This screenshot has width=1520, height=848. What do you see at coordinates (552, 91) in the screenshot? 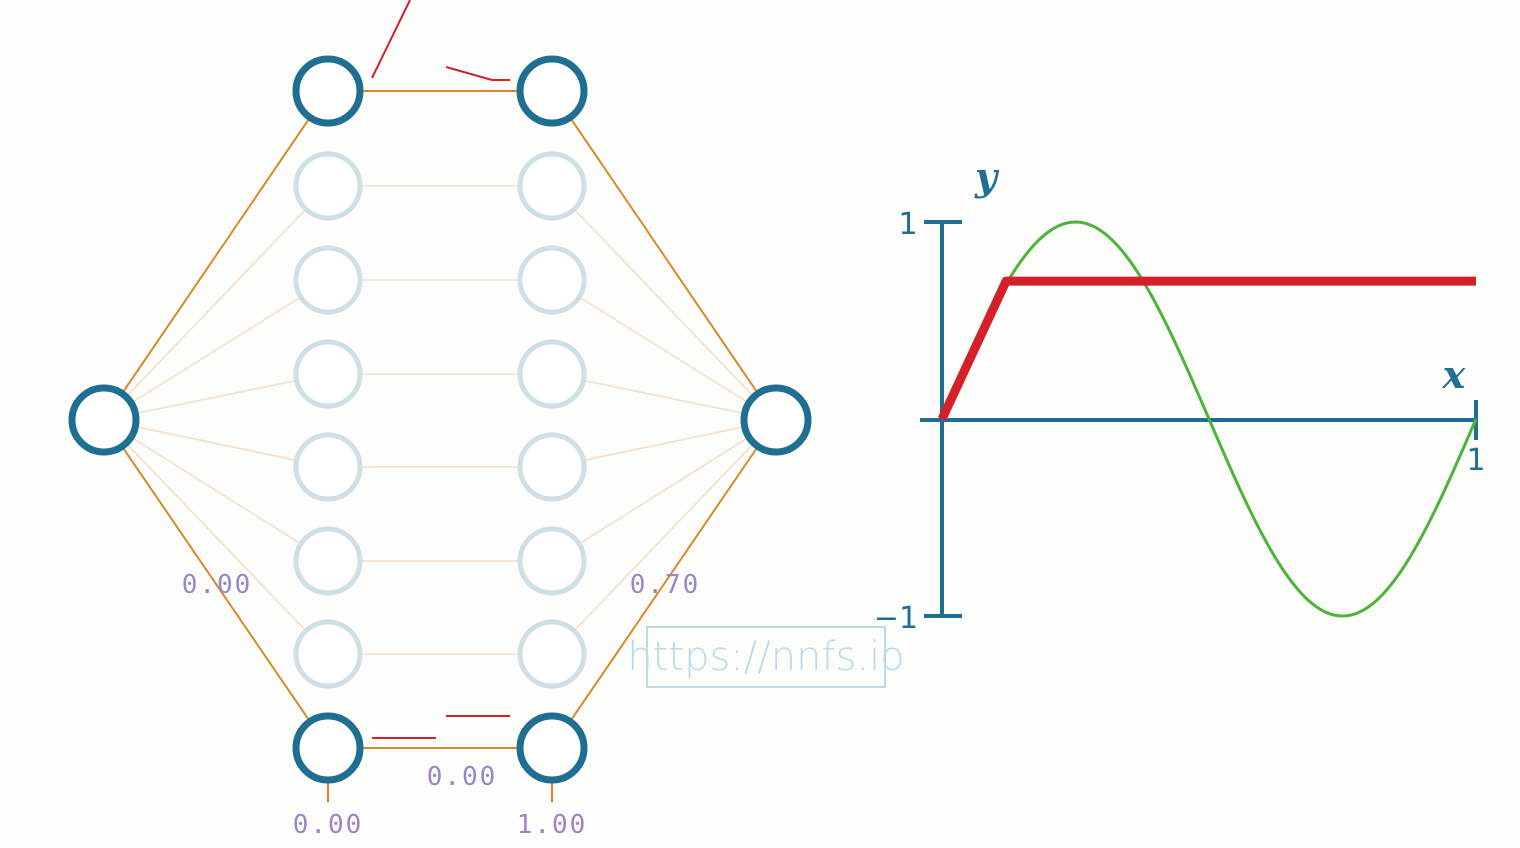
I see `hidden2-top-node` at bounding box center [552, 91].